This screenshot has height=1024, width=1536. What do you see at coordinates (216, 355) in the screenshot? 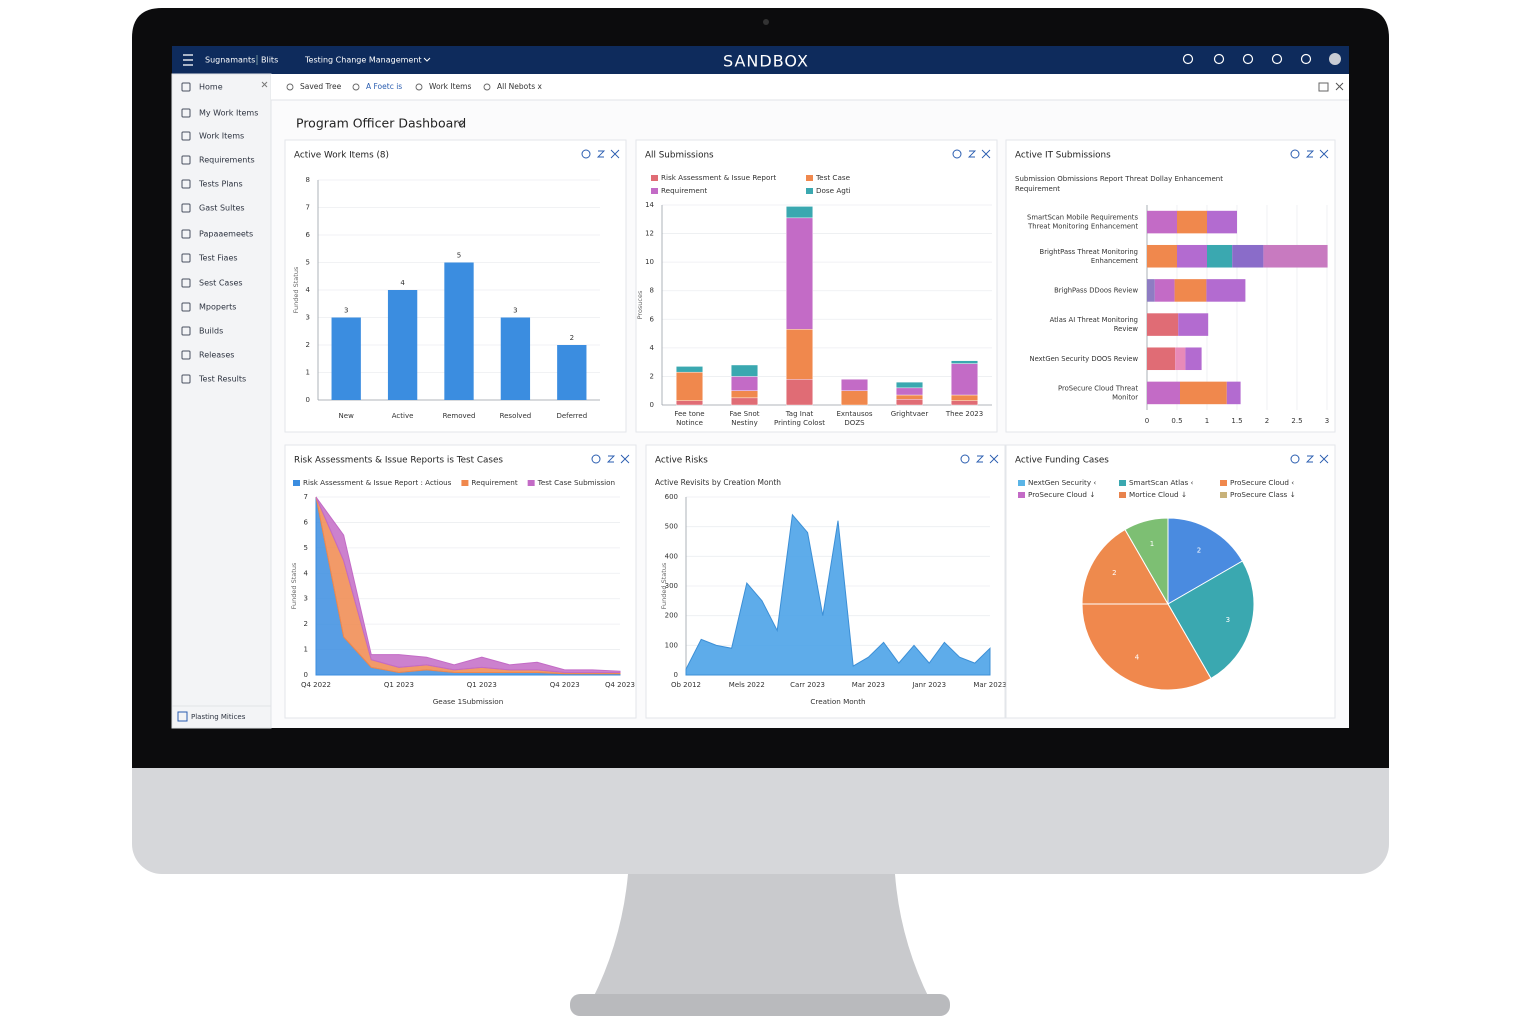
I see `sidebar-item: Releases` at bounding box center [216, 355].